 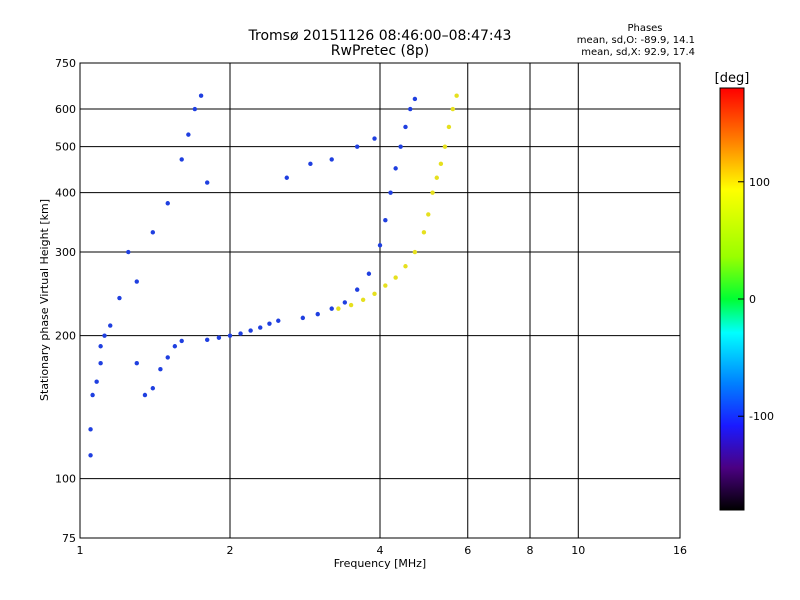 I want to click on x-tick-label: 10, so click(x=578, y=550).